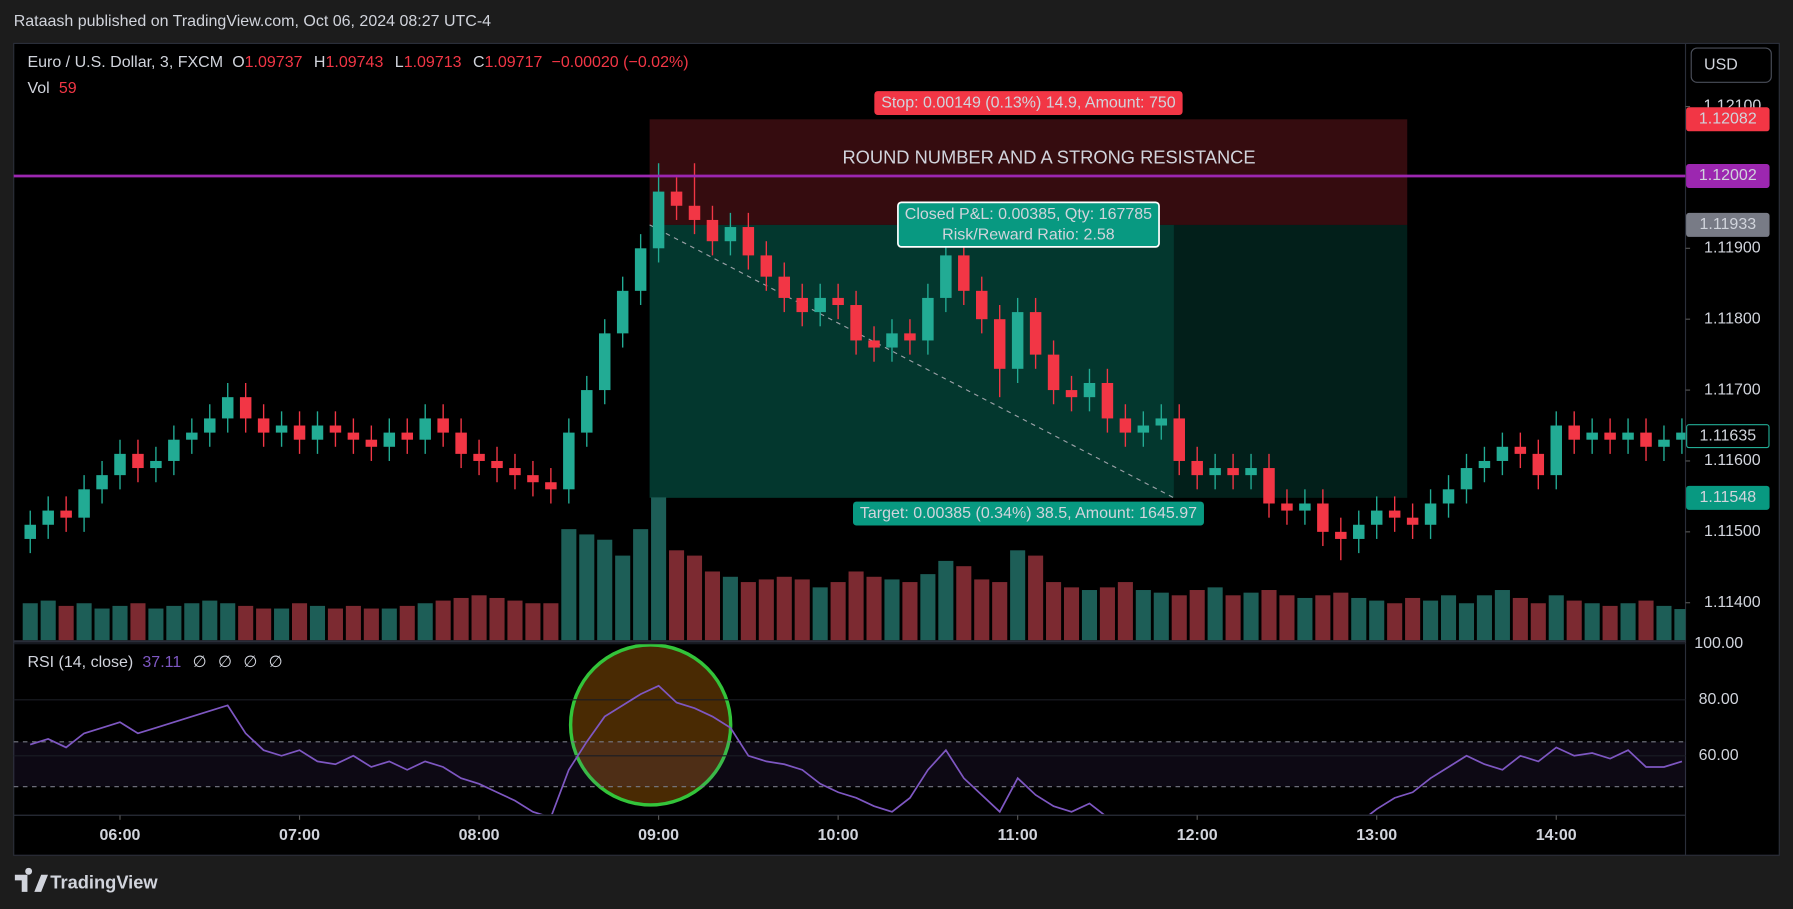 The image size is (1793, 909). I want to click on ohlc-value: 1.09737, so click(274, 62).